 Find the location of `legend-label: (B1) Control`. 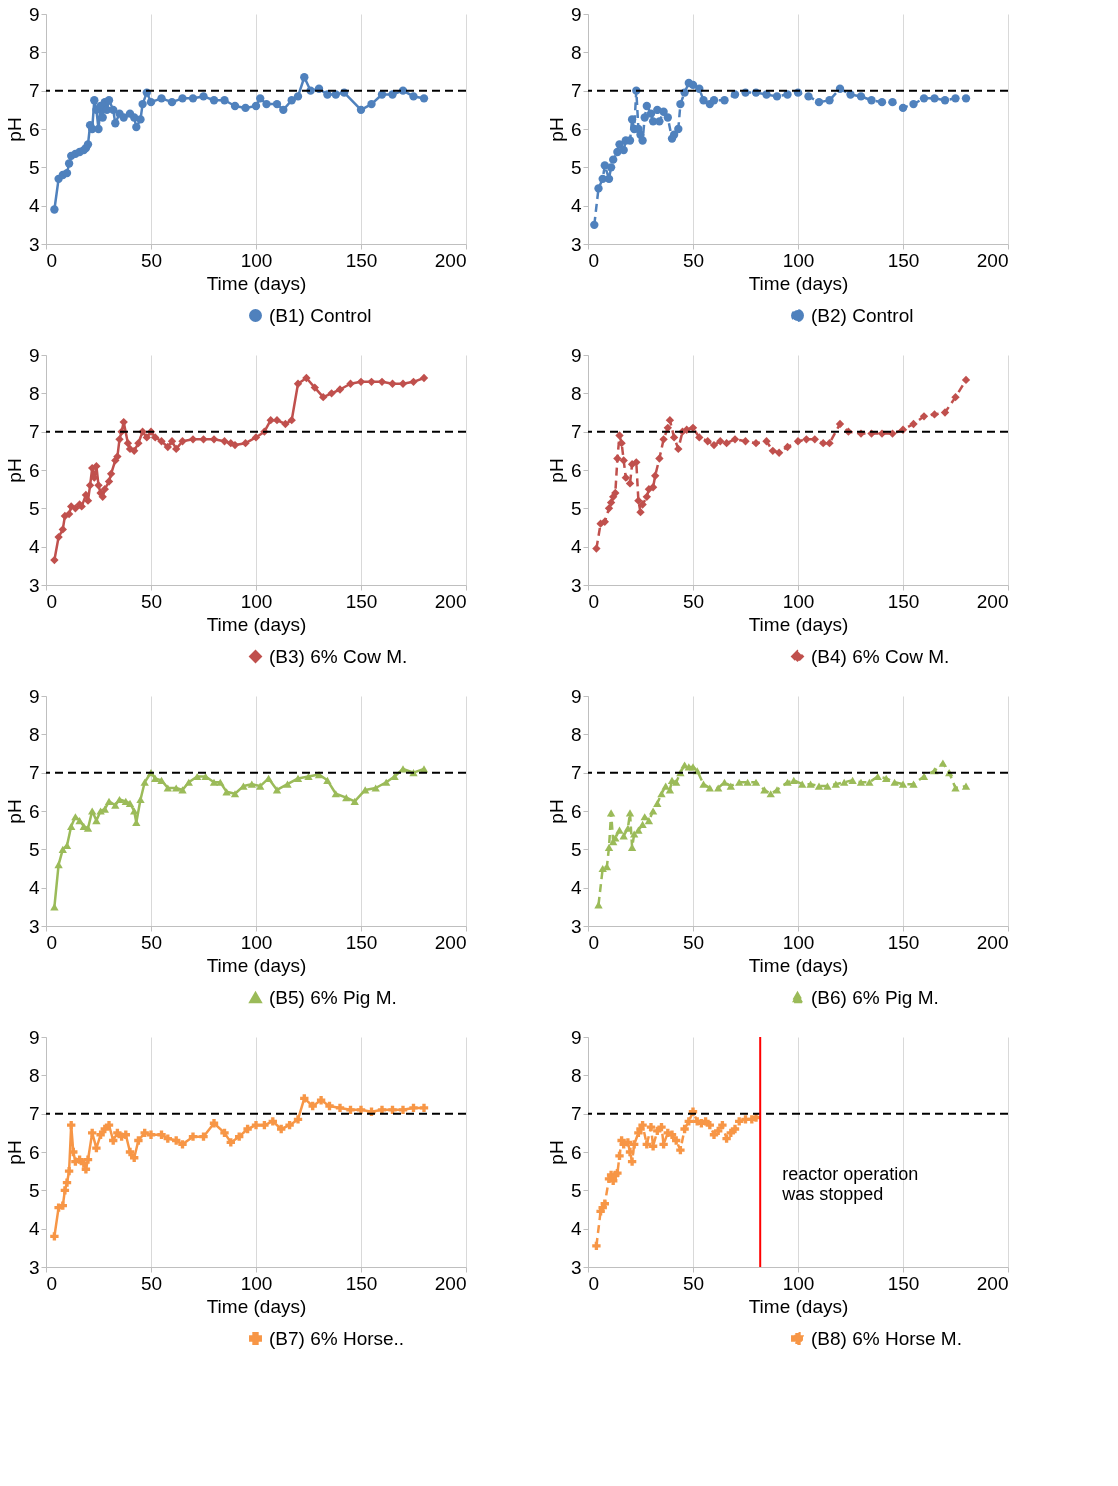

legend-label: (B1) Control is located at coordinates (320, 315).